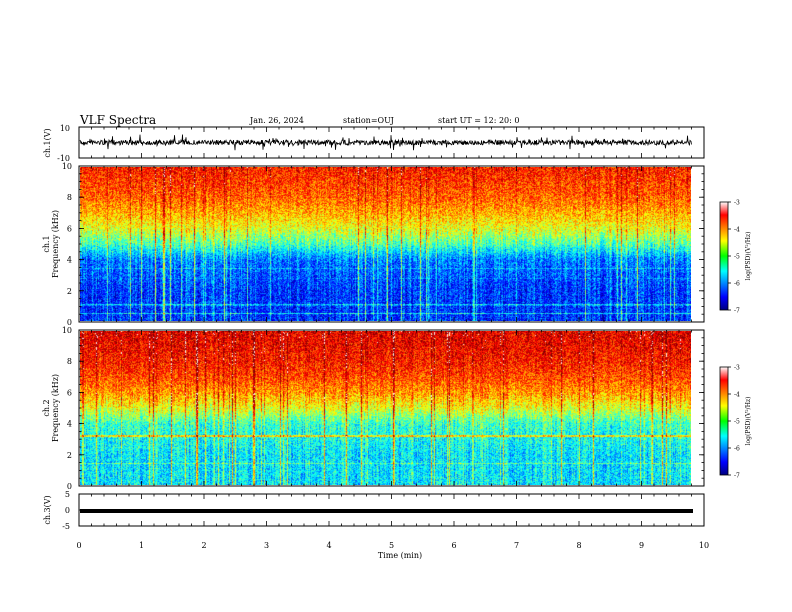 Image resolution: width=792 pixels, height=612 pixels. I want to click on ch1-spec-tick-label: 0, so click(69, 322).